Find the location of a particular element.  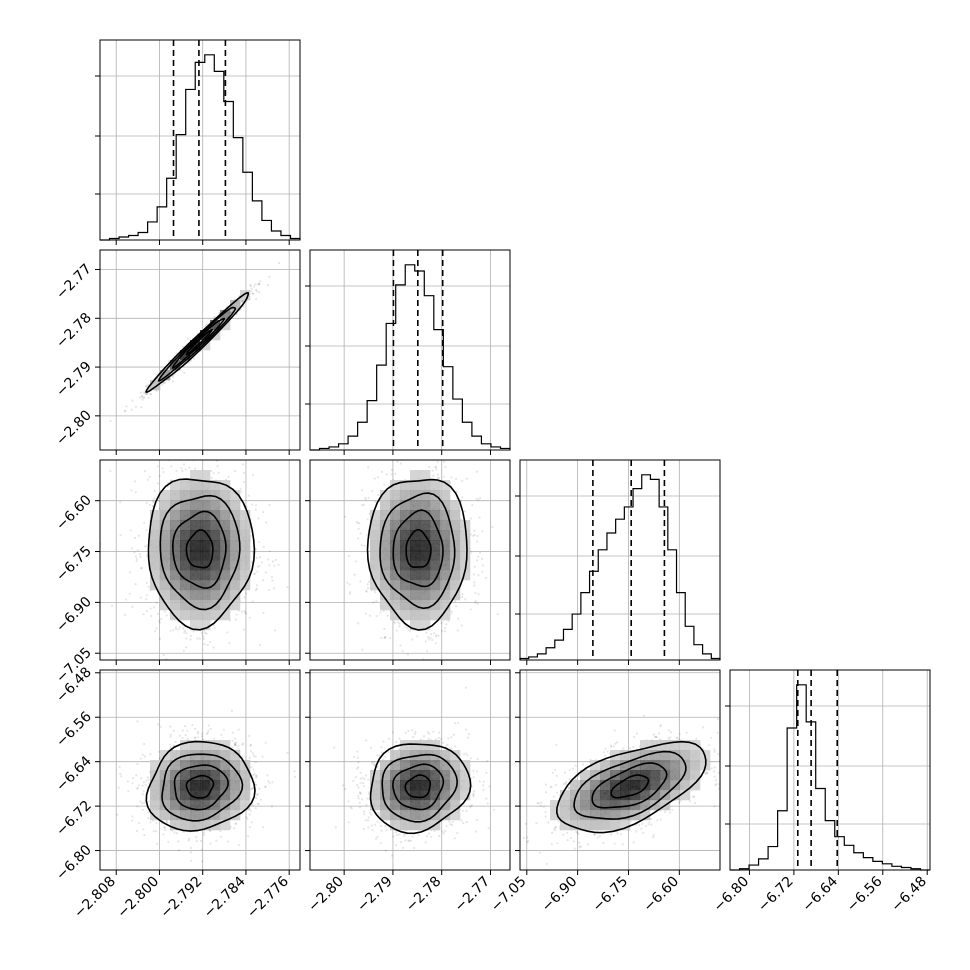

hist-series is located at coordinates (830, 777).